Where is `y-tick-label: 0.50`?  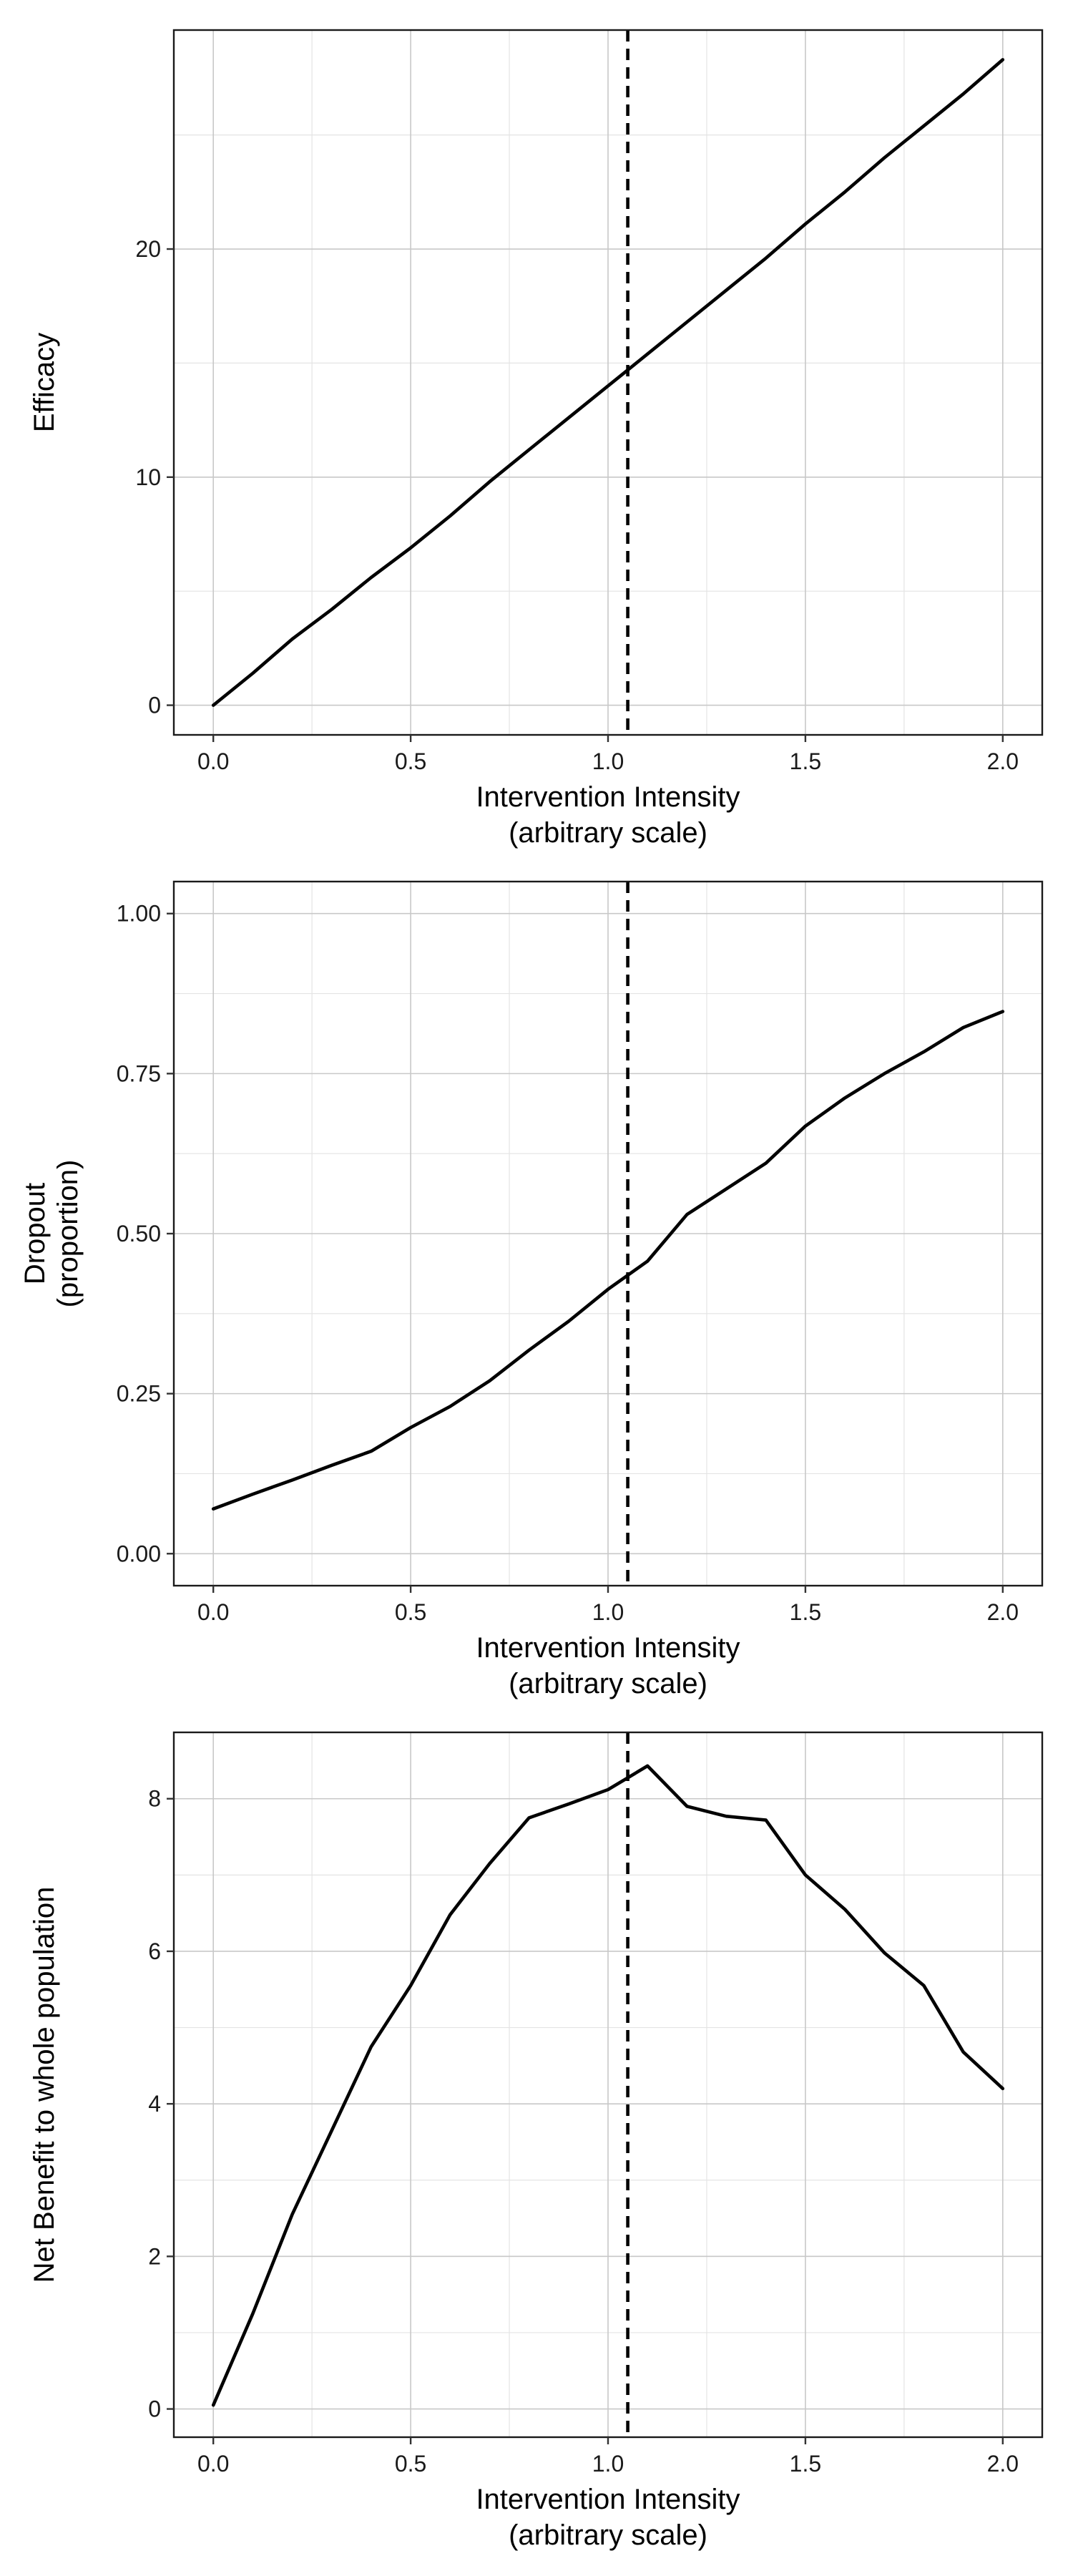
y-tick-label: 0.50 is located at coordinates (139, 1233).